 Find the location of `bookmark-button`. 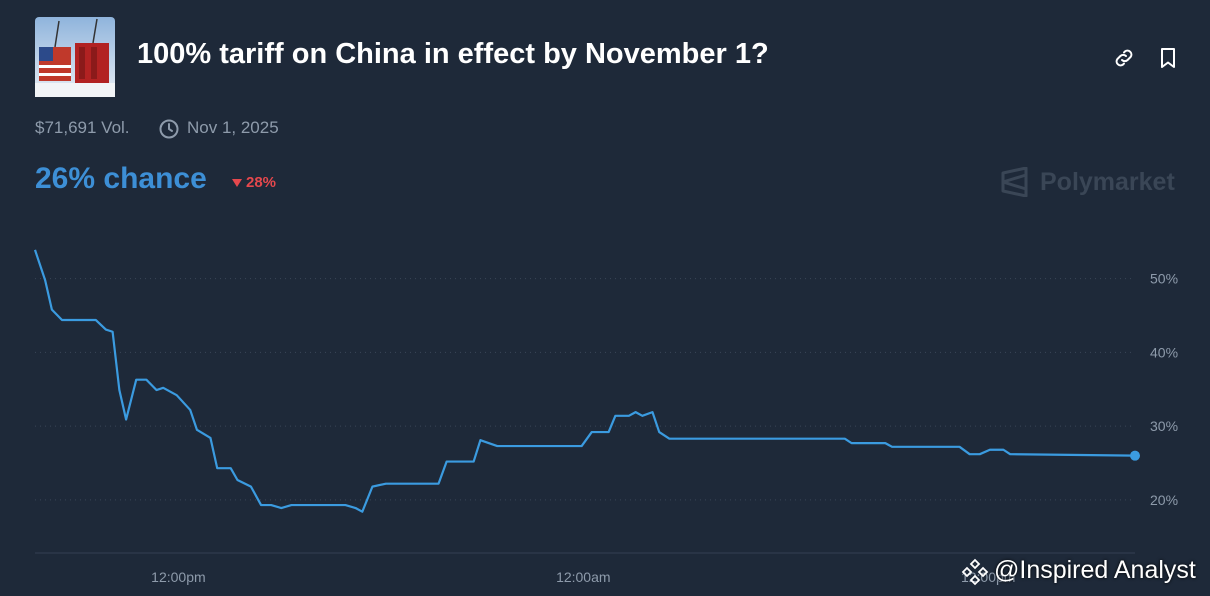

bookmark-button is located at coordinates (1168, 58).